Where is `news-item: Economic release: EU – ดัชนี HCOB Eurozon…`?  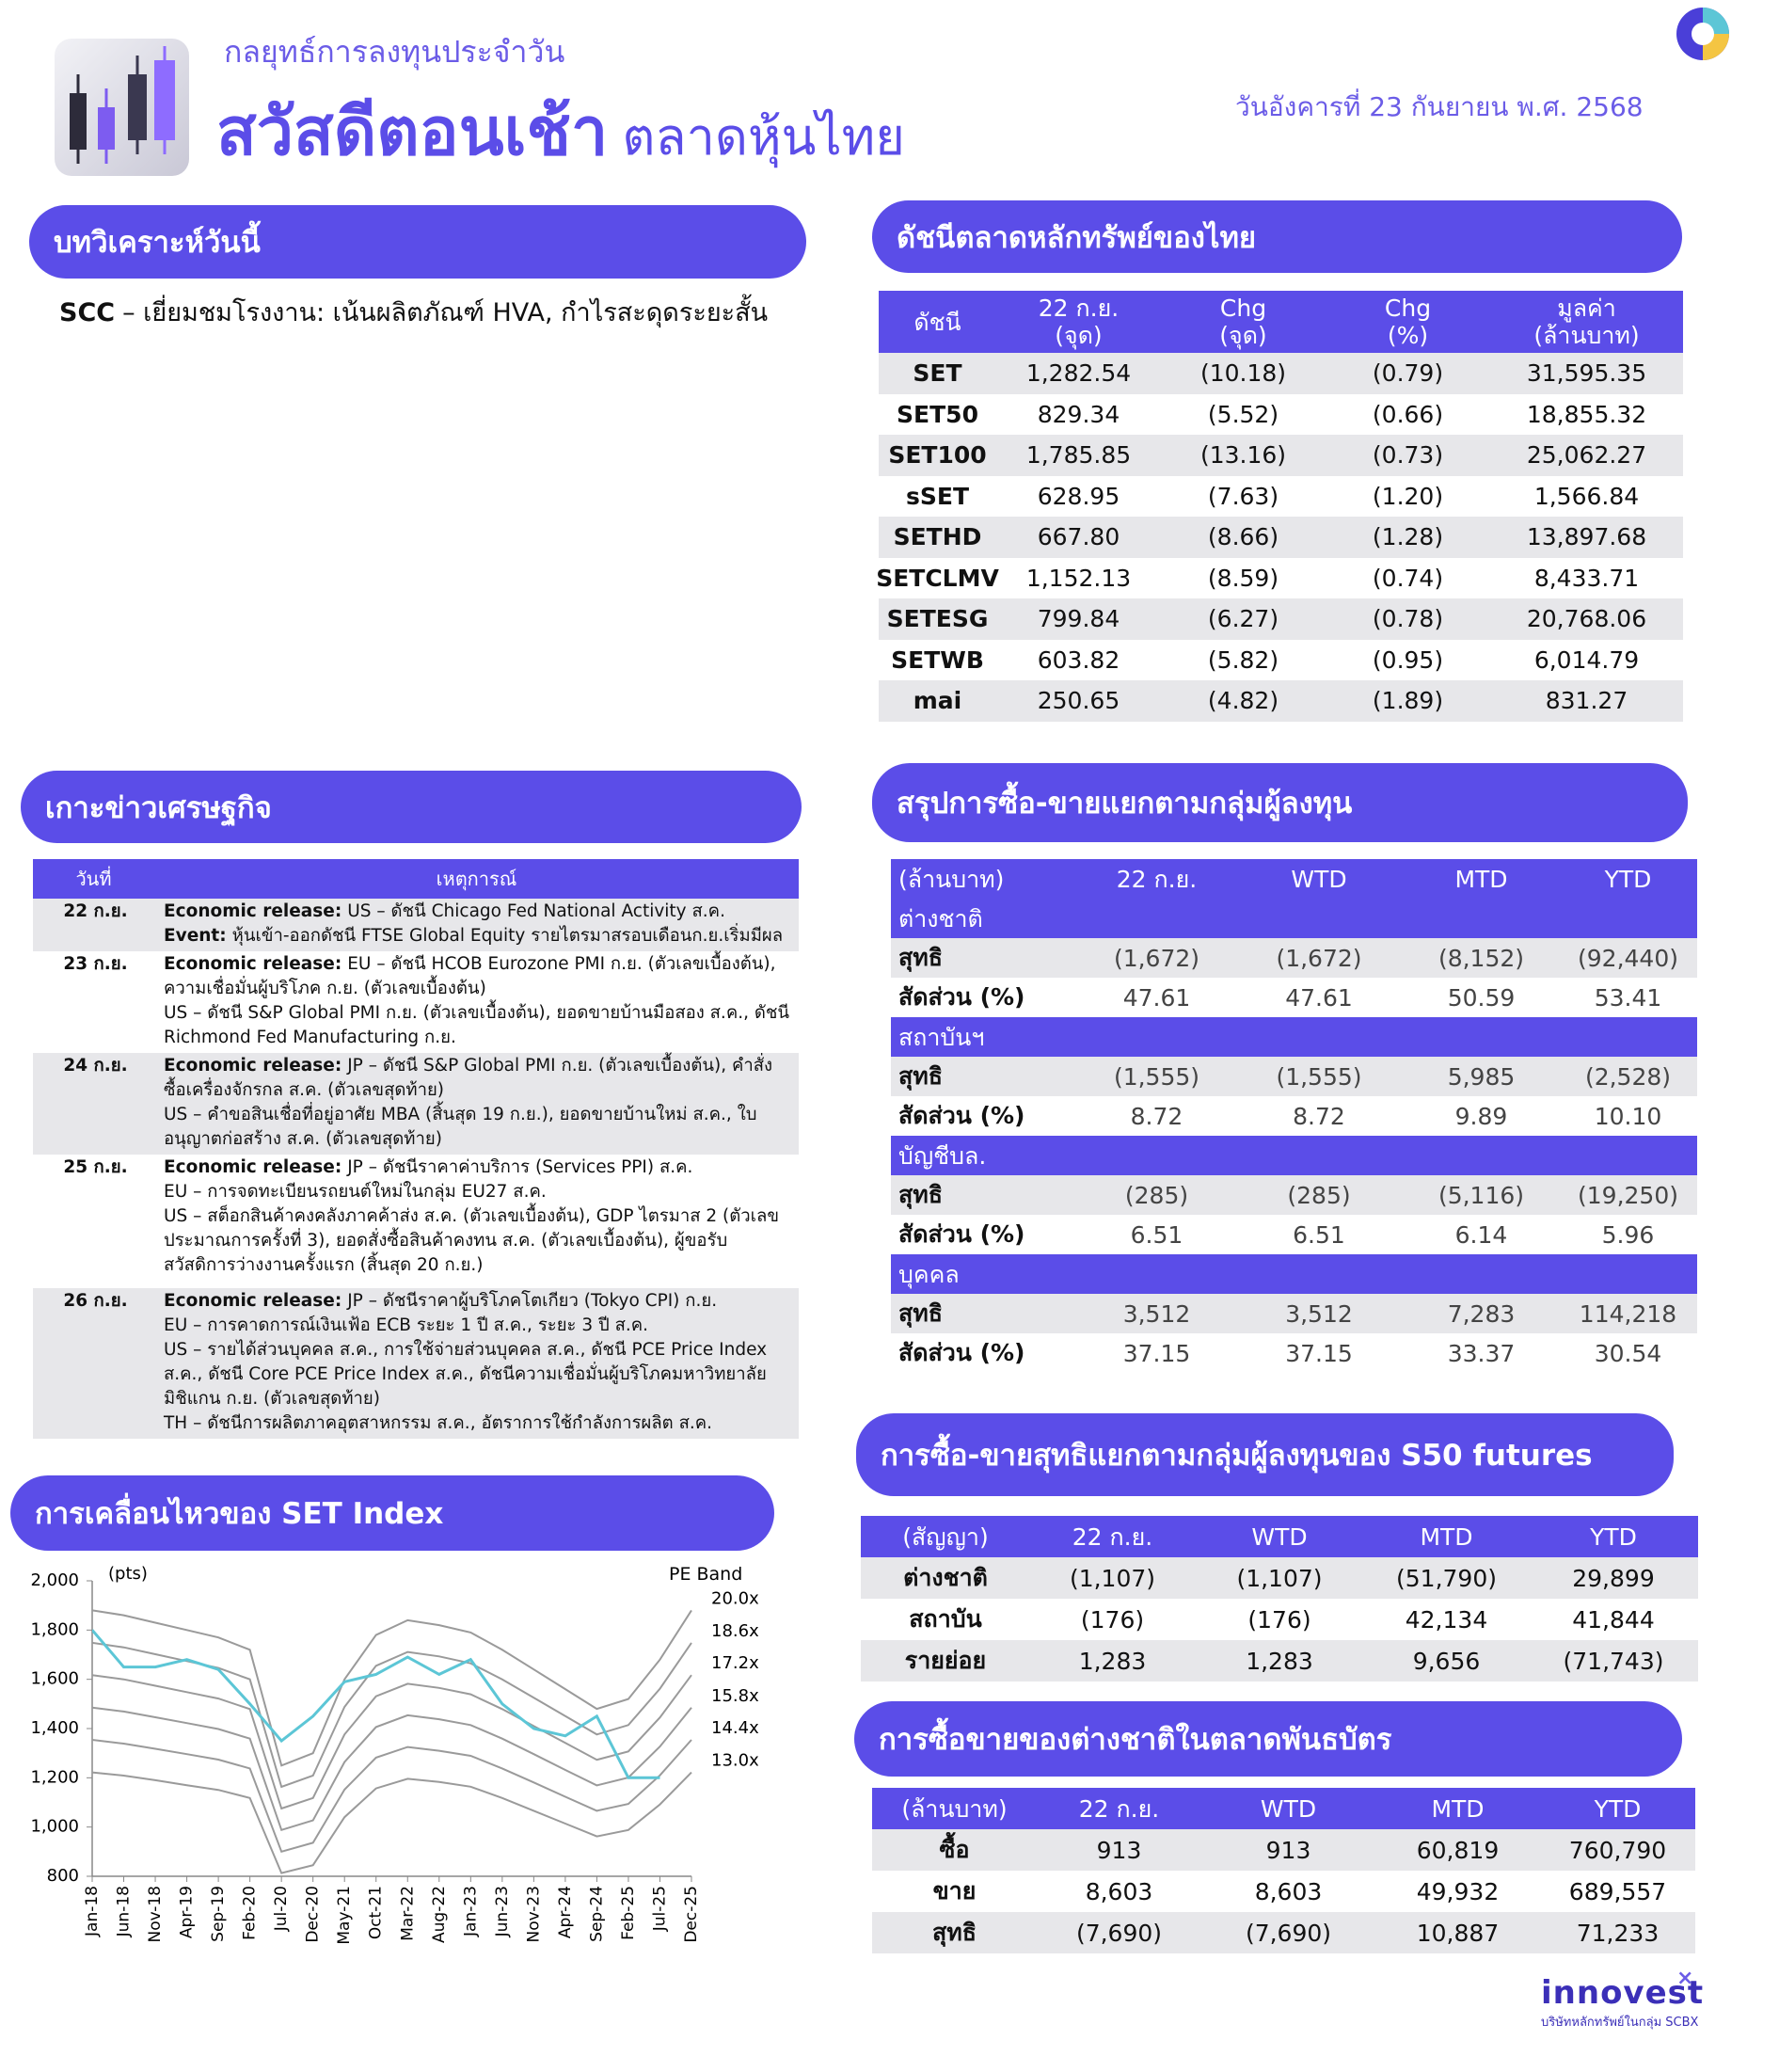 news-item: Economic release: EU – ดัชนี HCOB Eurozon… is located at coordinates (478, 976).